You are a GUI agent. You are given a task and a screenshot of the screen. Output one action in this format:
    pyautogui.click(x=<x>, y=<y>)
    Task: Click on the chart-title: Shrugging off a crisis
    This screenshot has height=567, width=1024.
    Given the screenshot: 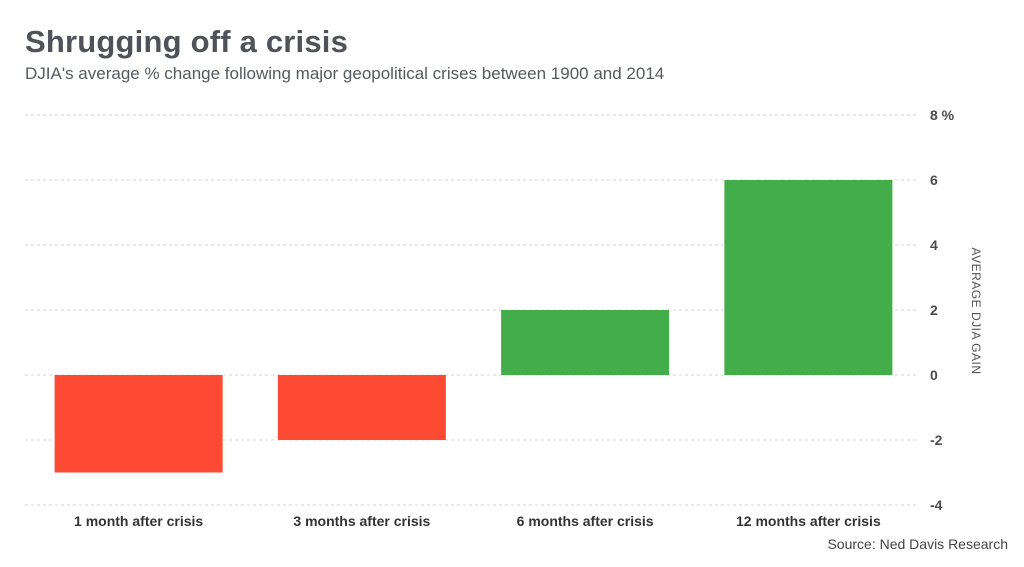 What is the action you would take?
    pyautogui.click(x=187, y=41)
    